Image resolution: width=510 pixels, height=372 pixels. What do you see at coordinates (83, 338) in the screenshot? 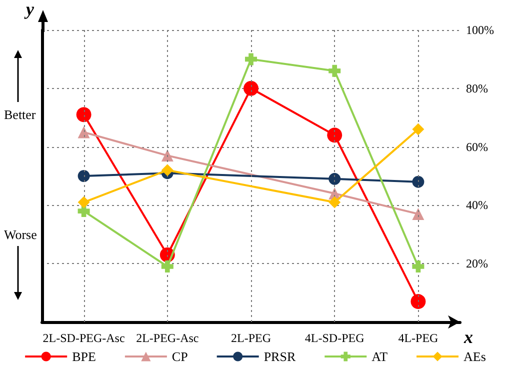
I see `x-tick-label: 2L-SD-PEG-Asc` at bounding box center [83, 338].